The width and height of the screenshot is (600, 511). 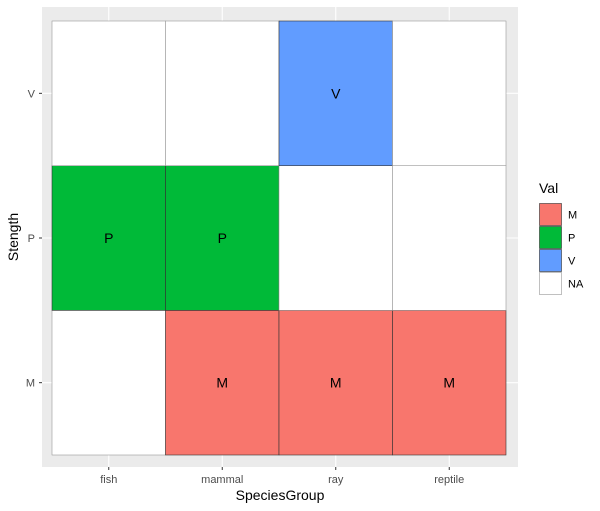 What do you see at coordinates (576, 285) in the screenshot?
I see `legend-label-NA: NA` at bounding box center [576, 285].